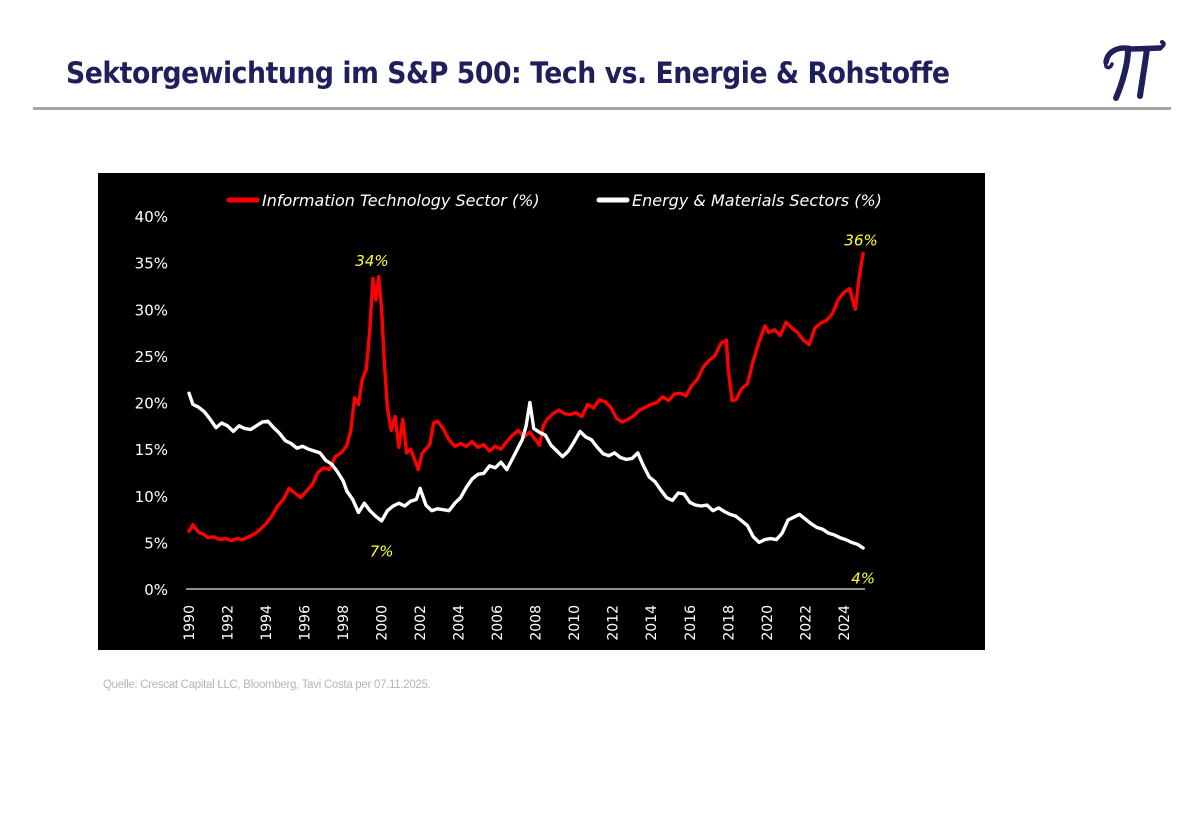 This screenshot has width=1200, height=831. I want to click on annotation-label: 7%, so click(382, 552).